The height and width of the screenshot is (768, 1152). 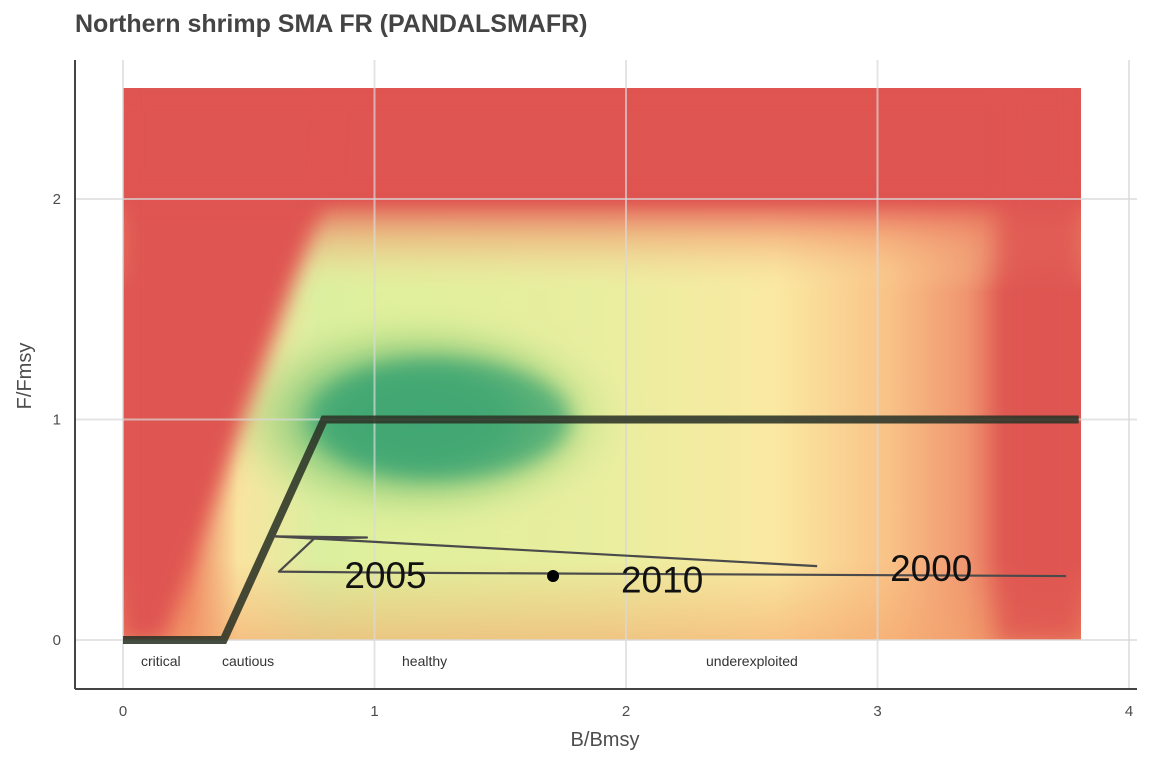 I want to click on year-label-2000: 2000, so click(x=931, y=568).